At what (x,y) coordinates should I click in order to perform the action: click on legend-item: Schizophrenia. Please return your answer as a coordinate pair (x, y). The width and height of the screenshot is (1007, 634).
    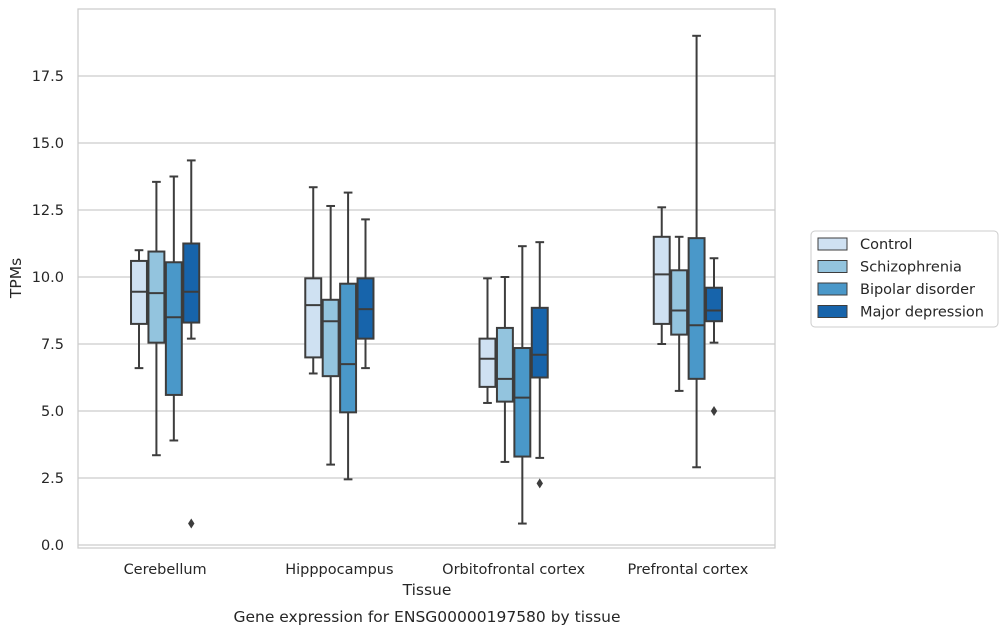
    Looking at the image, I should click on (889, 268).